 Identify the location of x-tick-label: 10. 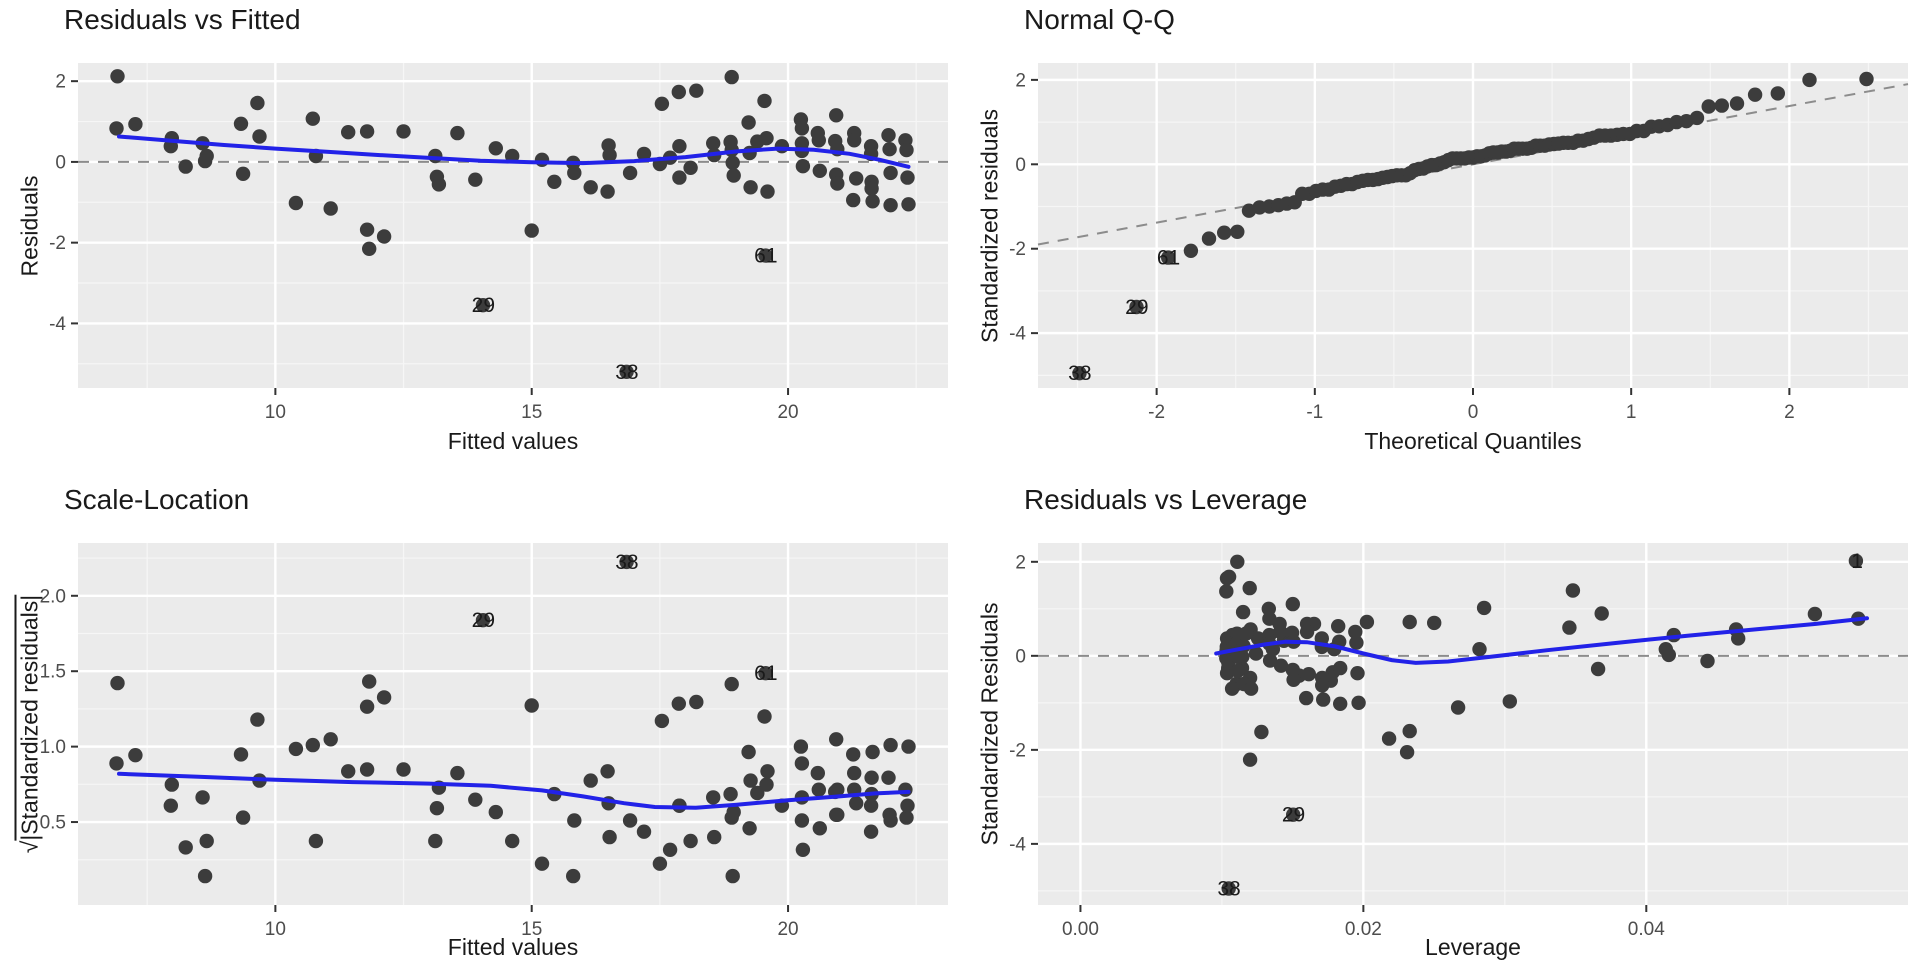
(275, 929).